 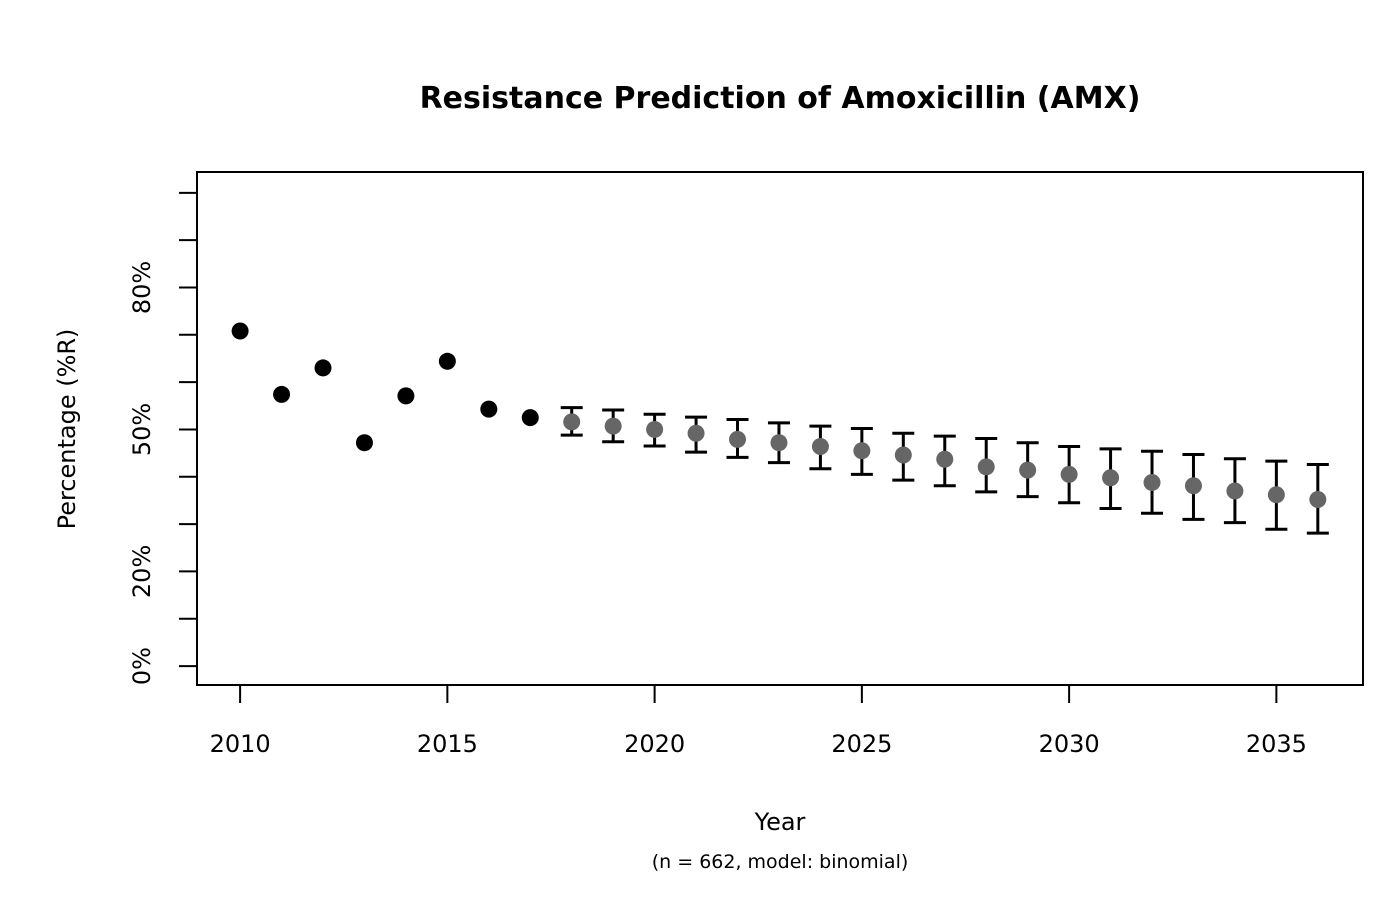 I want to click on x-tick-label: 2020, so click(x=654, y=744).